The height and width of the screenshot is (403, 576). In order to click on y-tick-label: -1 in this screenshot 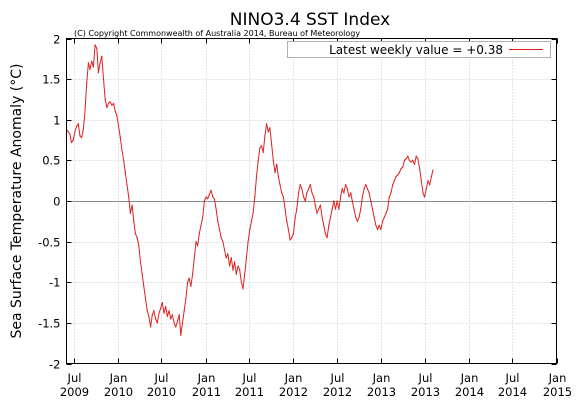, I will do `click(54, 283)`.